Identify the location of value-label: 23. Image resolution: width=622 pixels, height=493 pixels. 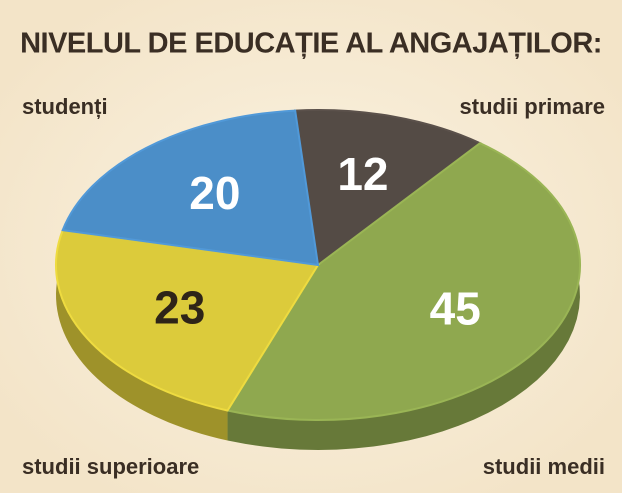
(179, 307).